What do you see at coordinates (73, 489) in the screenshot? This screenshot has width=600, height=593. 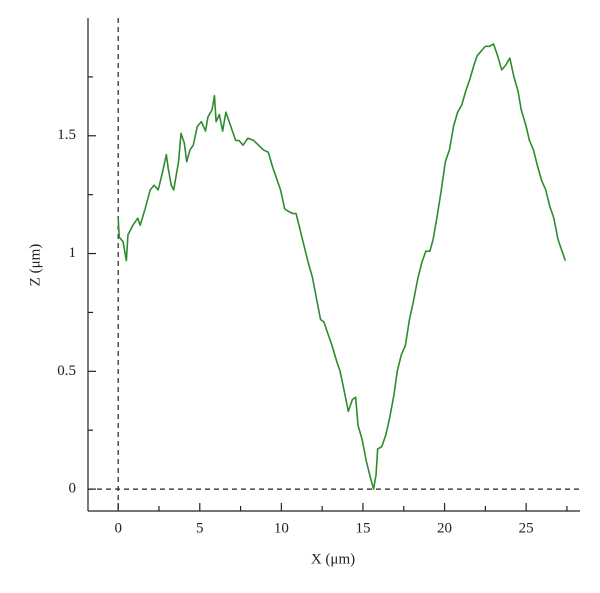 I see `y-tick-label: 0` at bounding box center [73, 489].